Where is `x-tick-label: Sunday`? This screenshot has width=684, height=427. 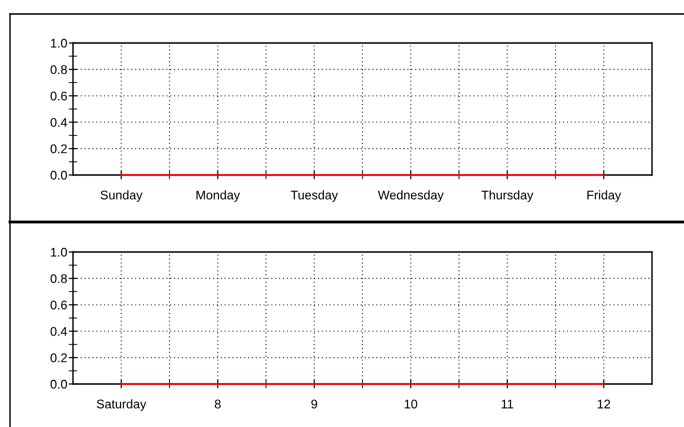 x-tick-label: Sunday is located at coordinates (121, 196).